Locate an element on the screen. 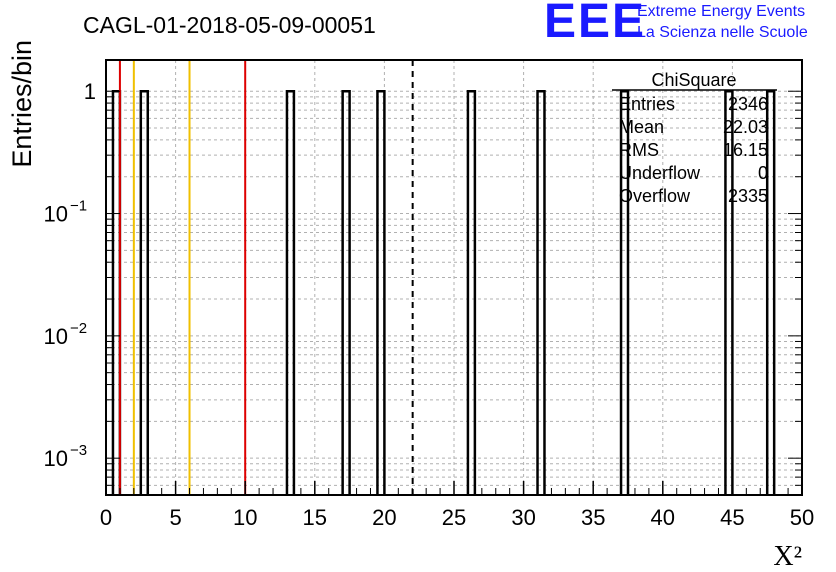 Image resolution: width=836 pixels, height=572 pixels. x-tick-label: 45 is located at coordinates (732, 517).